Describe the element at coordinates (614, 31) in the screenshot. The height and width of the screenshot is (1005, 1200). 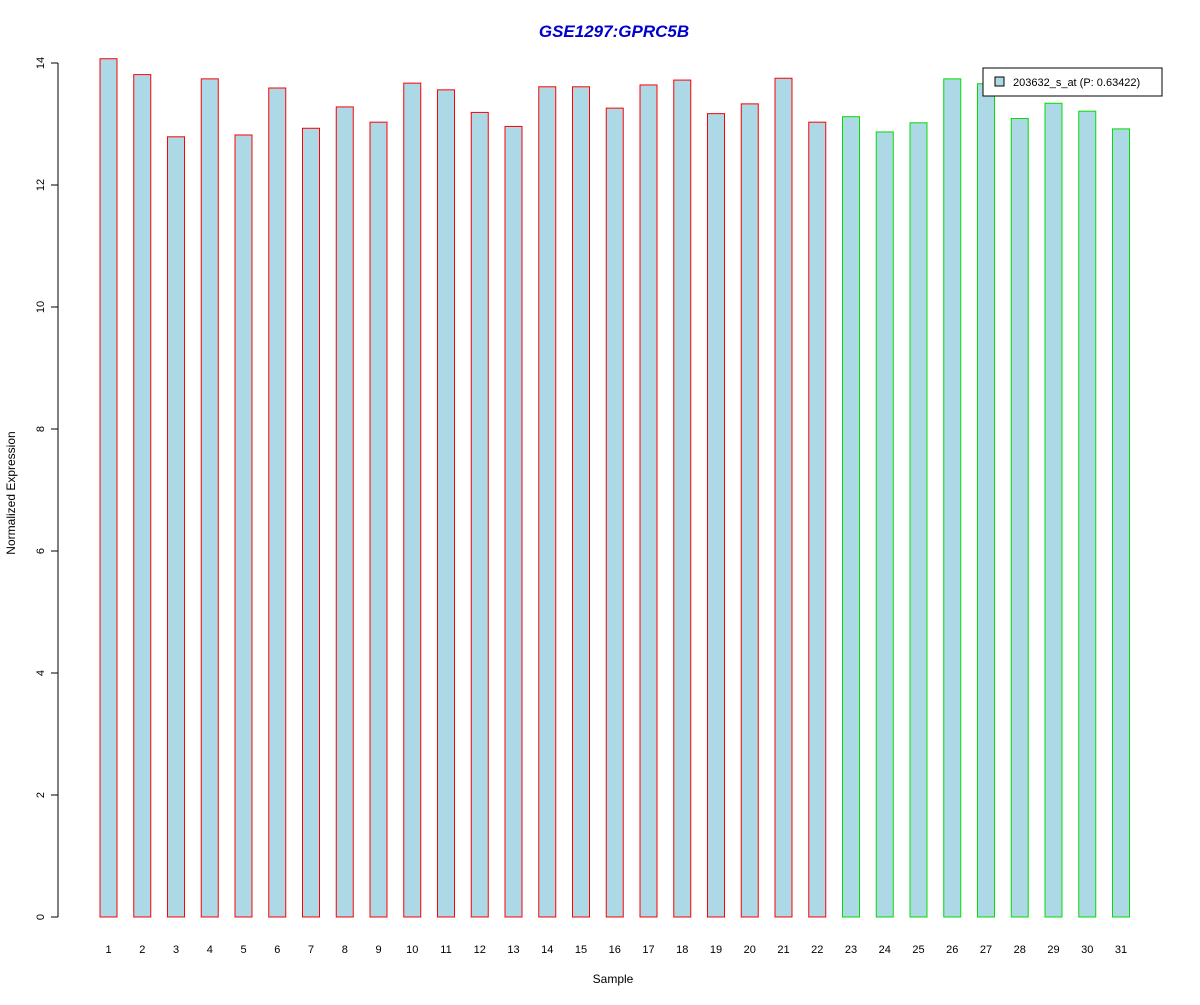
I see `chart-title: GSE1297:GPRC5B` at that location.